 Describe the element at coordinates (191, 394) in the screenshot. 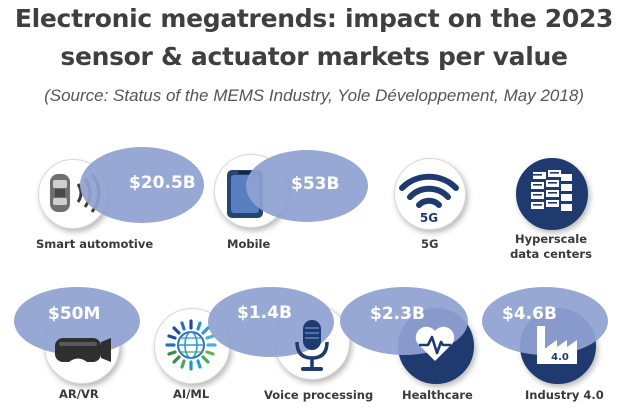

I see `ai-ml-label: AI/ML` at that location.